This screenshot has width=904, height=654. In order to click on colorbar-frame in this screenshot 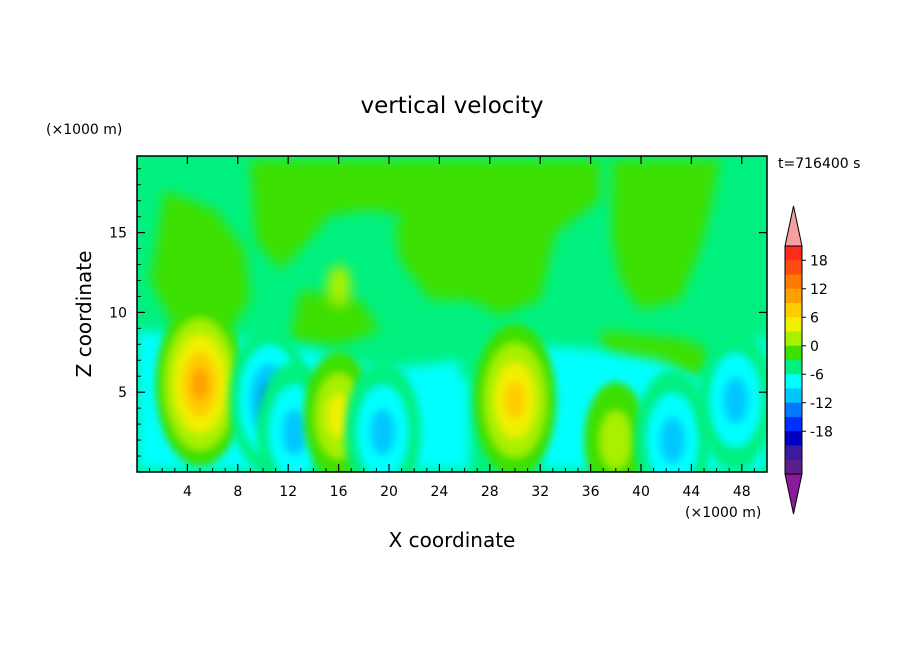, I will do `click(793, 360)`.